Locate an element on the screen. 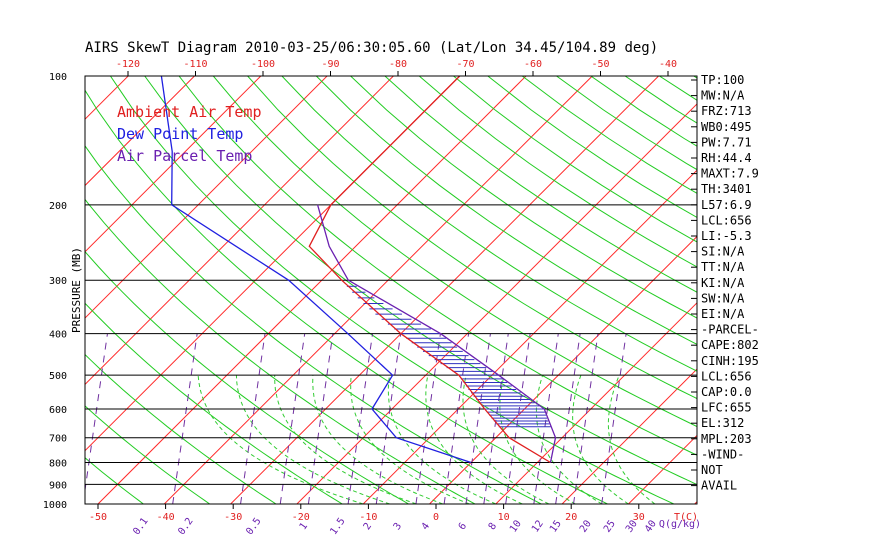  stat-label: CINH:195 is located at coordinates (730, 361).